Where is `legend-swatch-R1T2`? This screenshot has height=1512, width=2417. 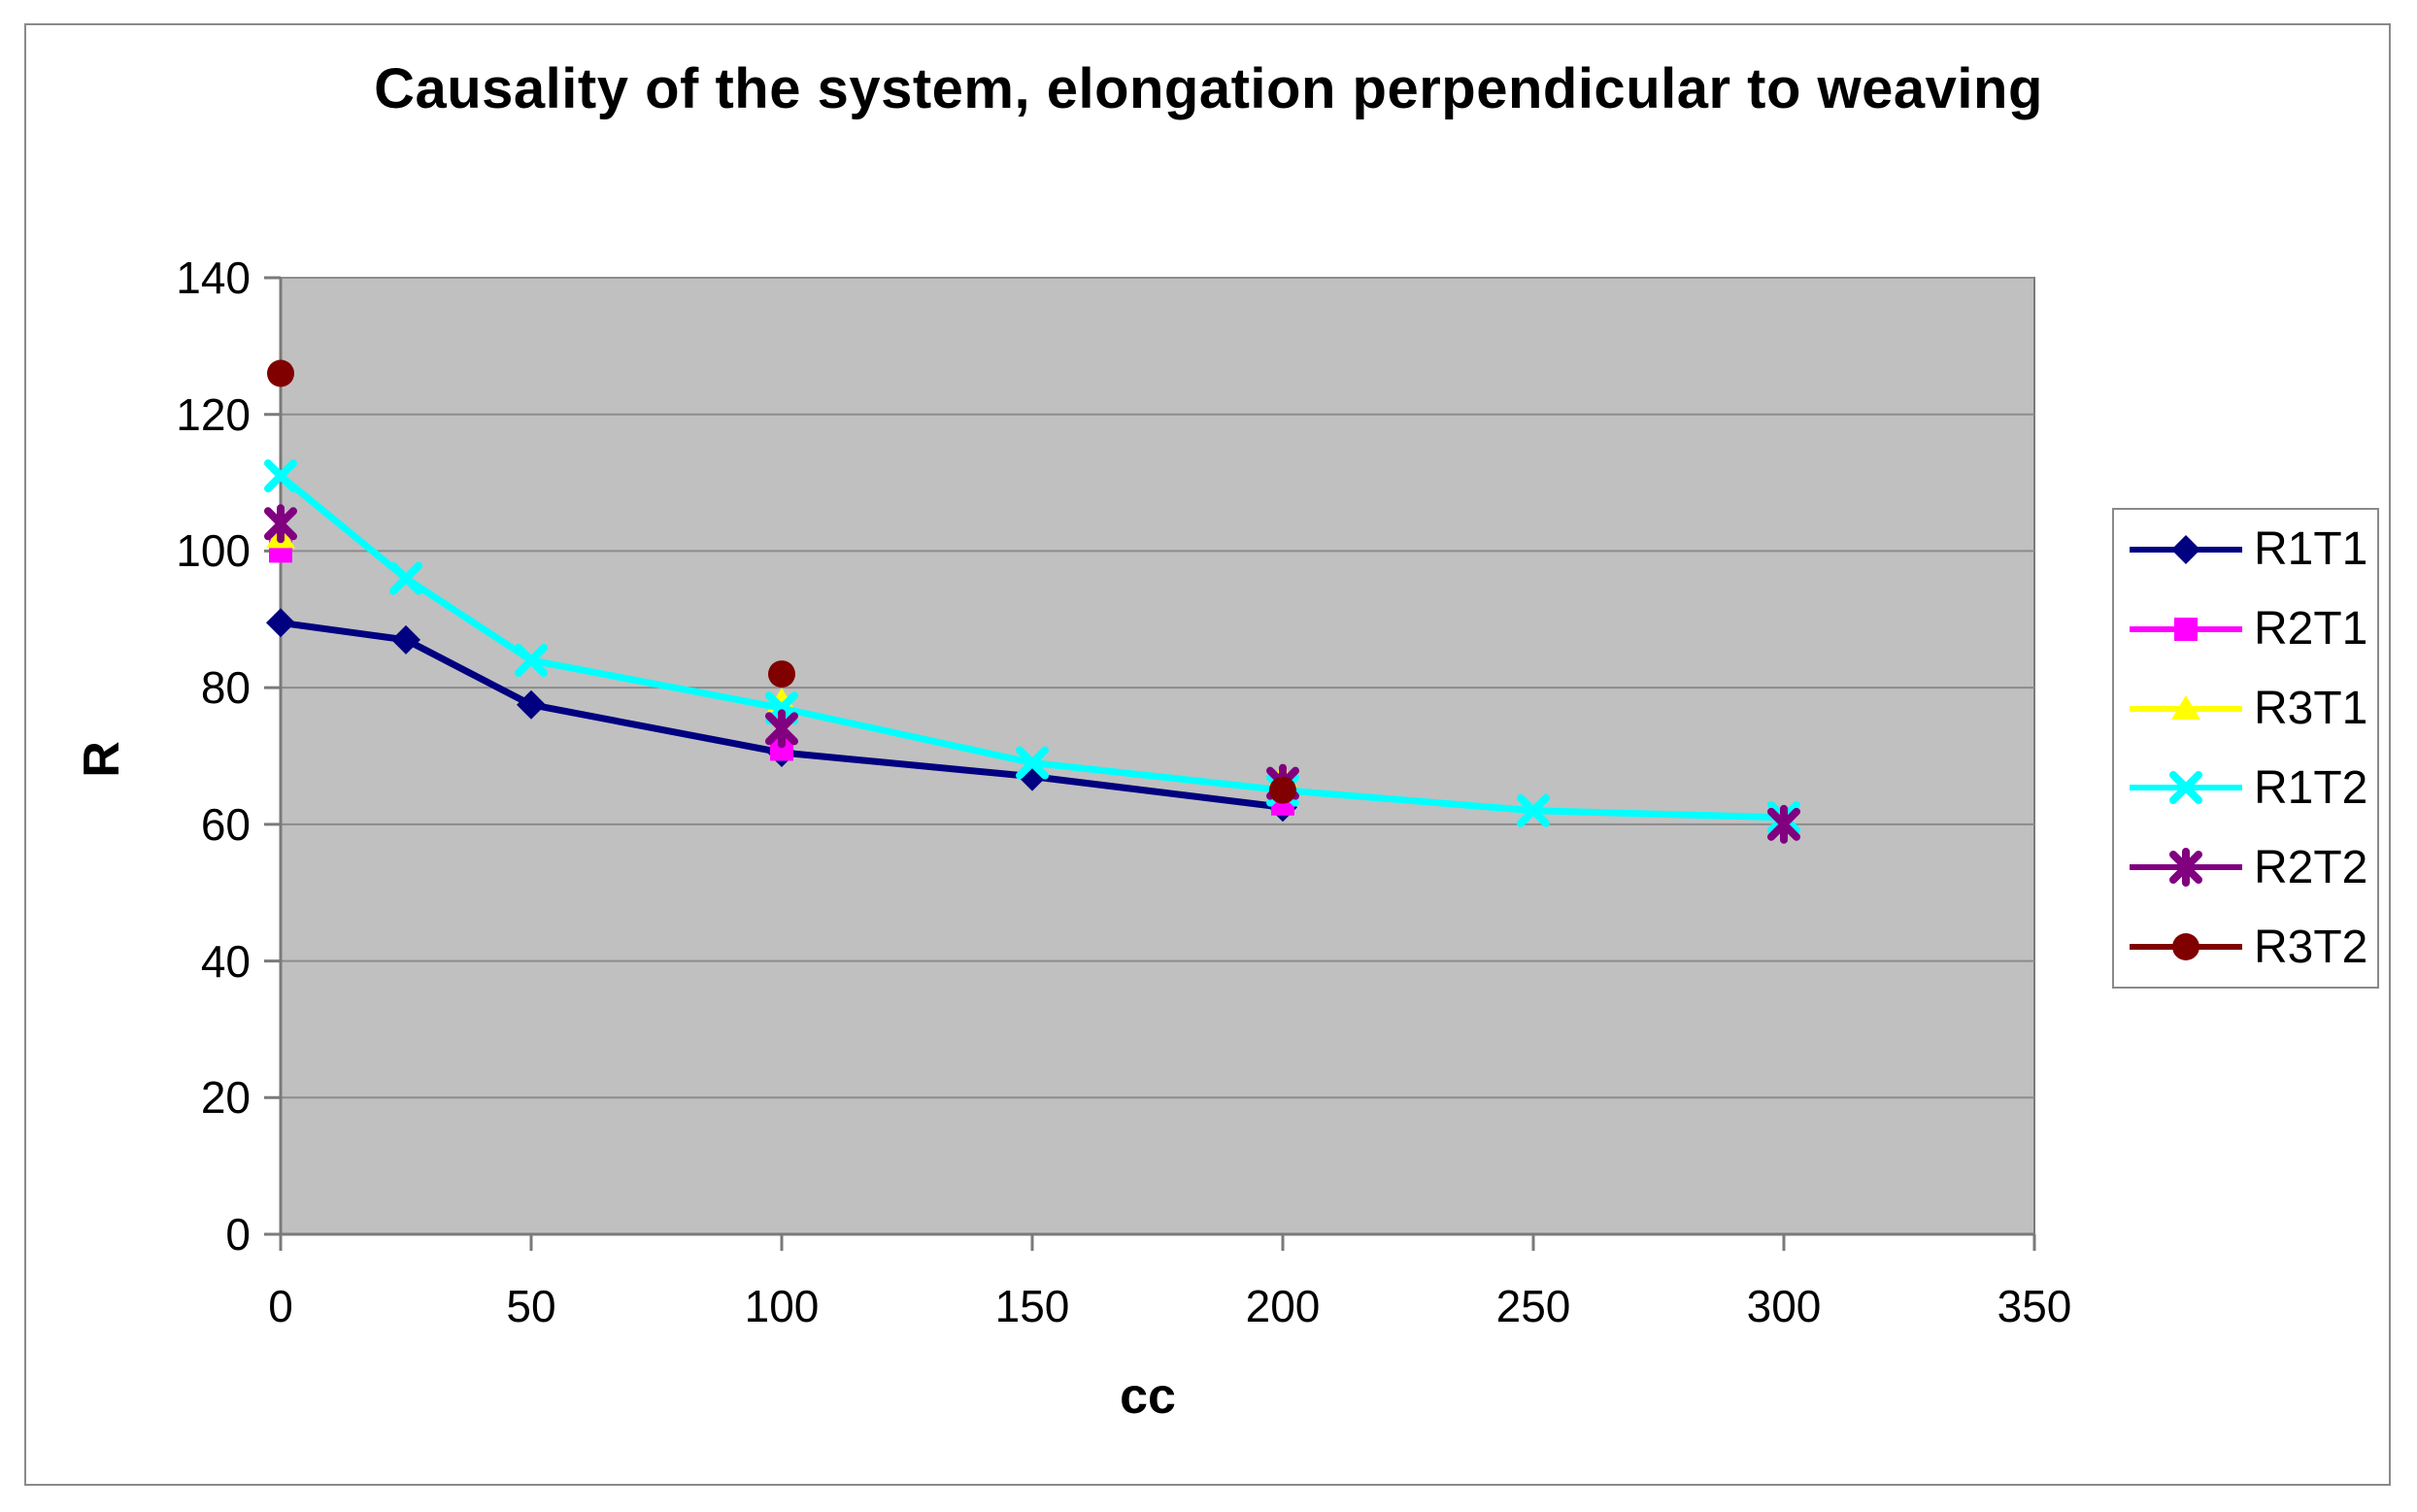
legend-swatch-R1T2 is located at coordinates (2186, 788).